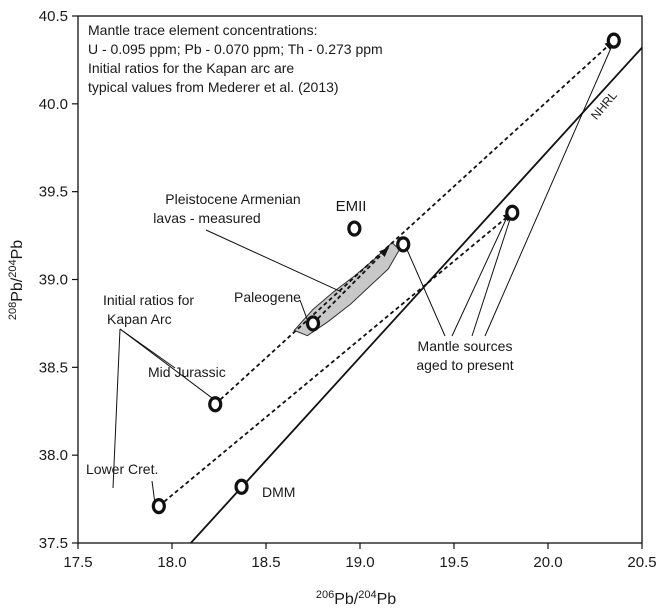 Image resolution: width=669 pixels, height=611 pixels. Describe the element at coordinates (53, 16) in the screenshot. I see `y-tick-label: 40.5` at that location.